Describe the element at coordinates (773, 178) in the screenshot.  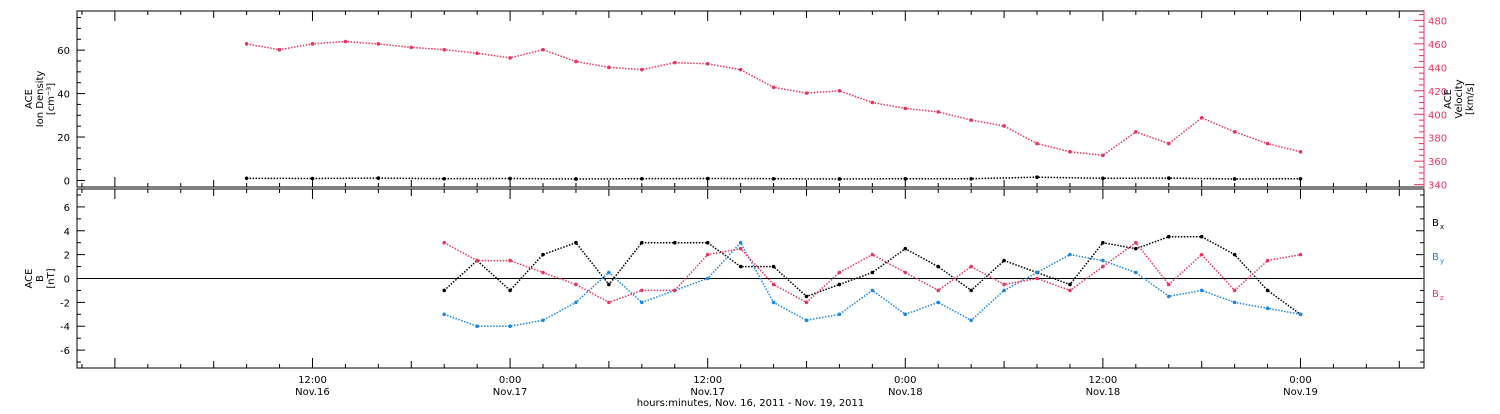
I see `series-ion-density` at that location.